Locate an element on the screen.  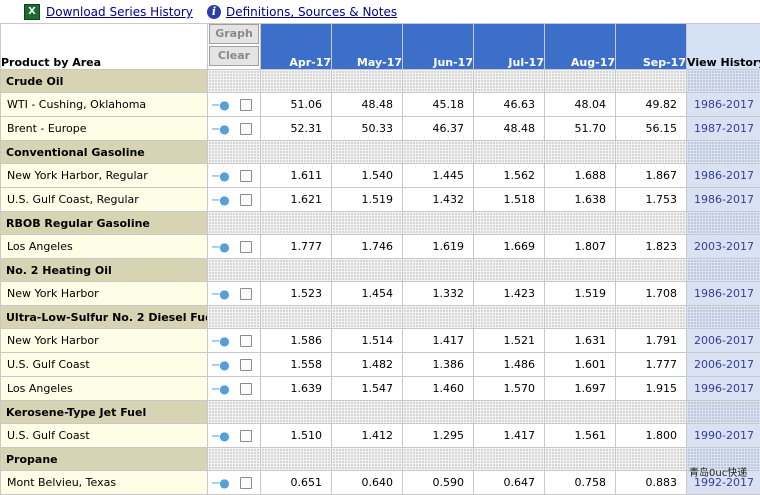
product-name: WTI - Cushing, Oklahoma is located at coordinates (104, 105).